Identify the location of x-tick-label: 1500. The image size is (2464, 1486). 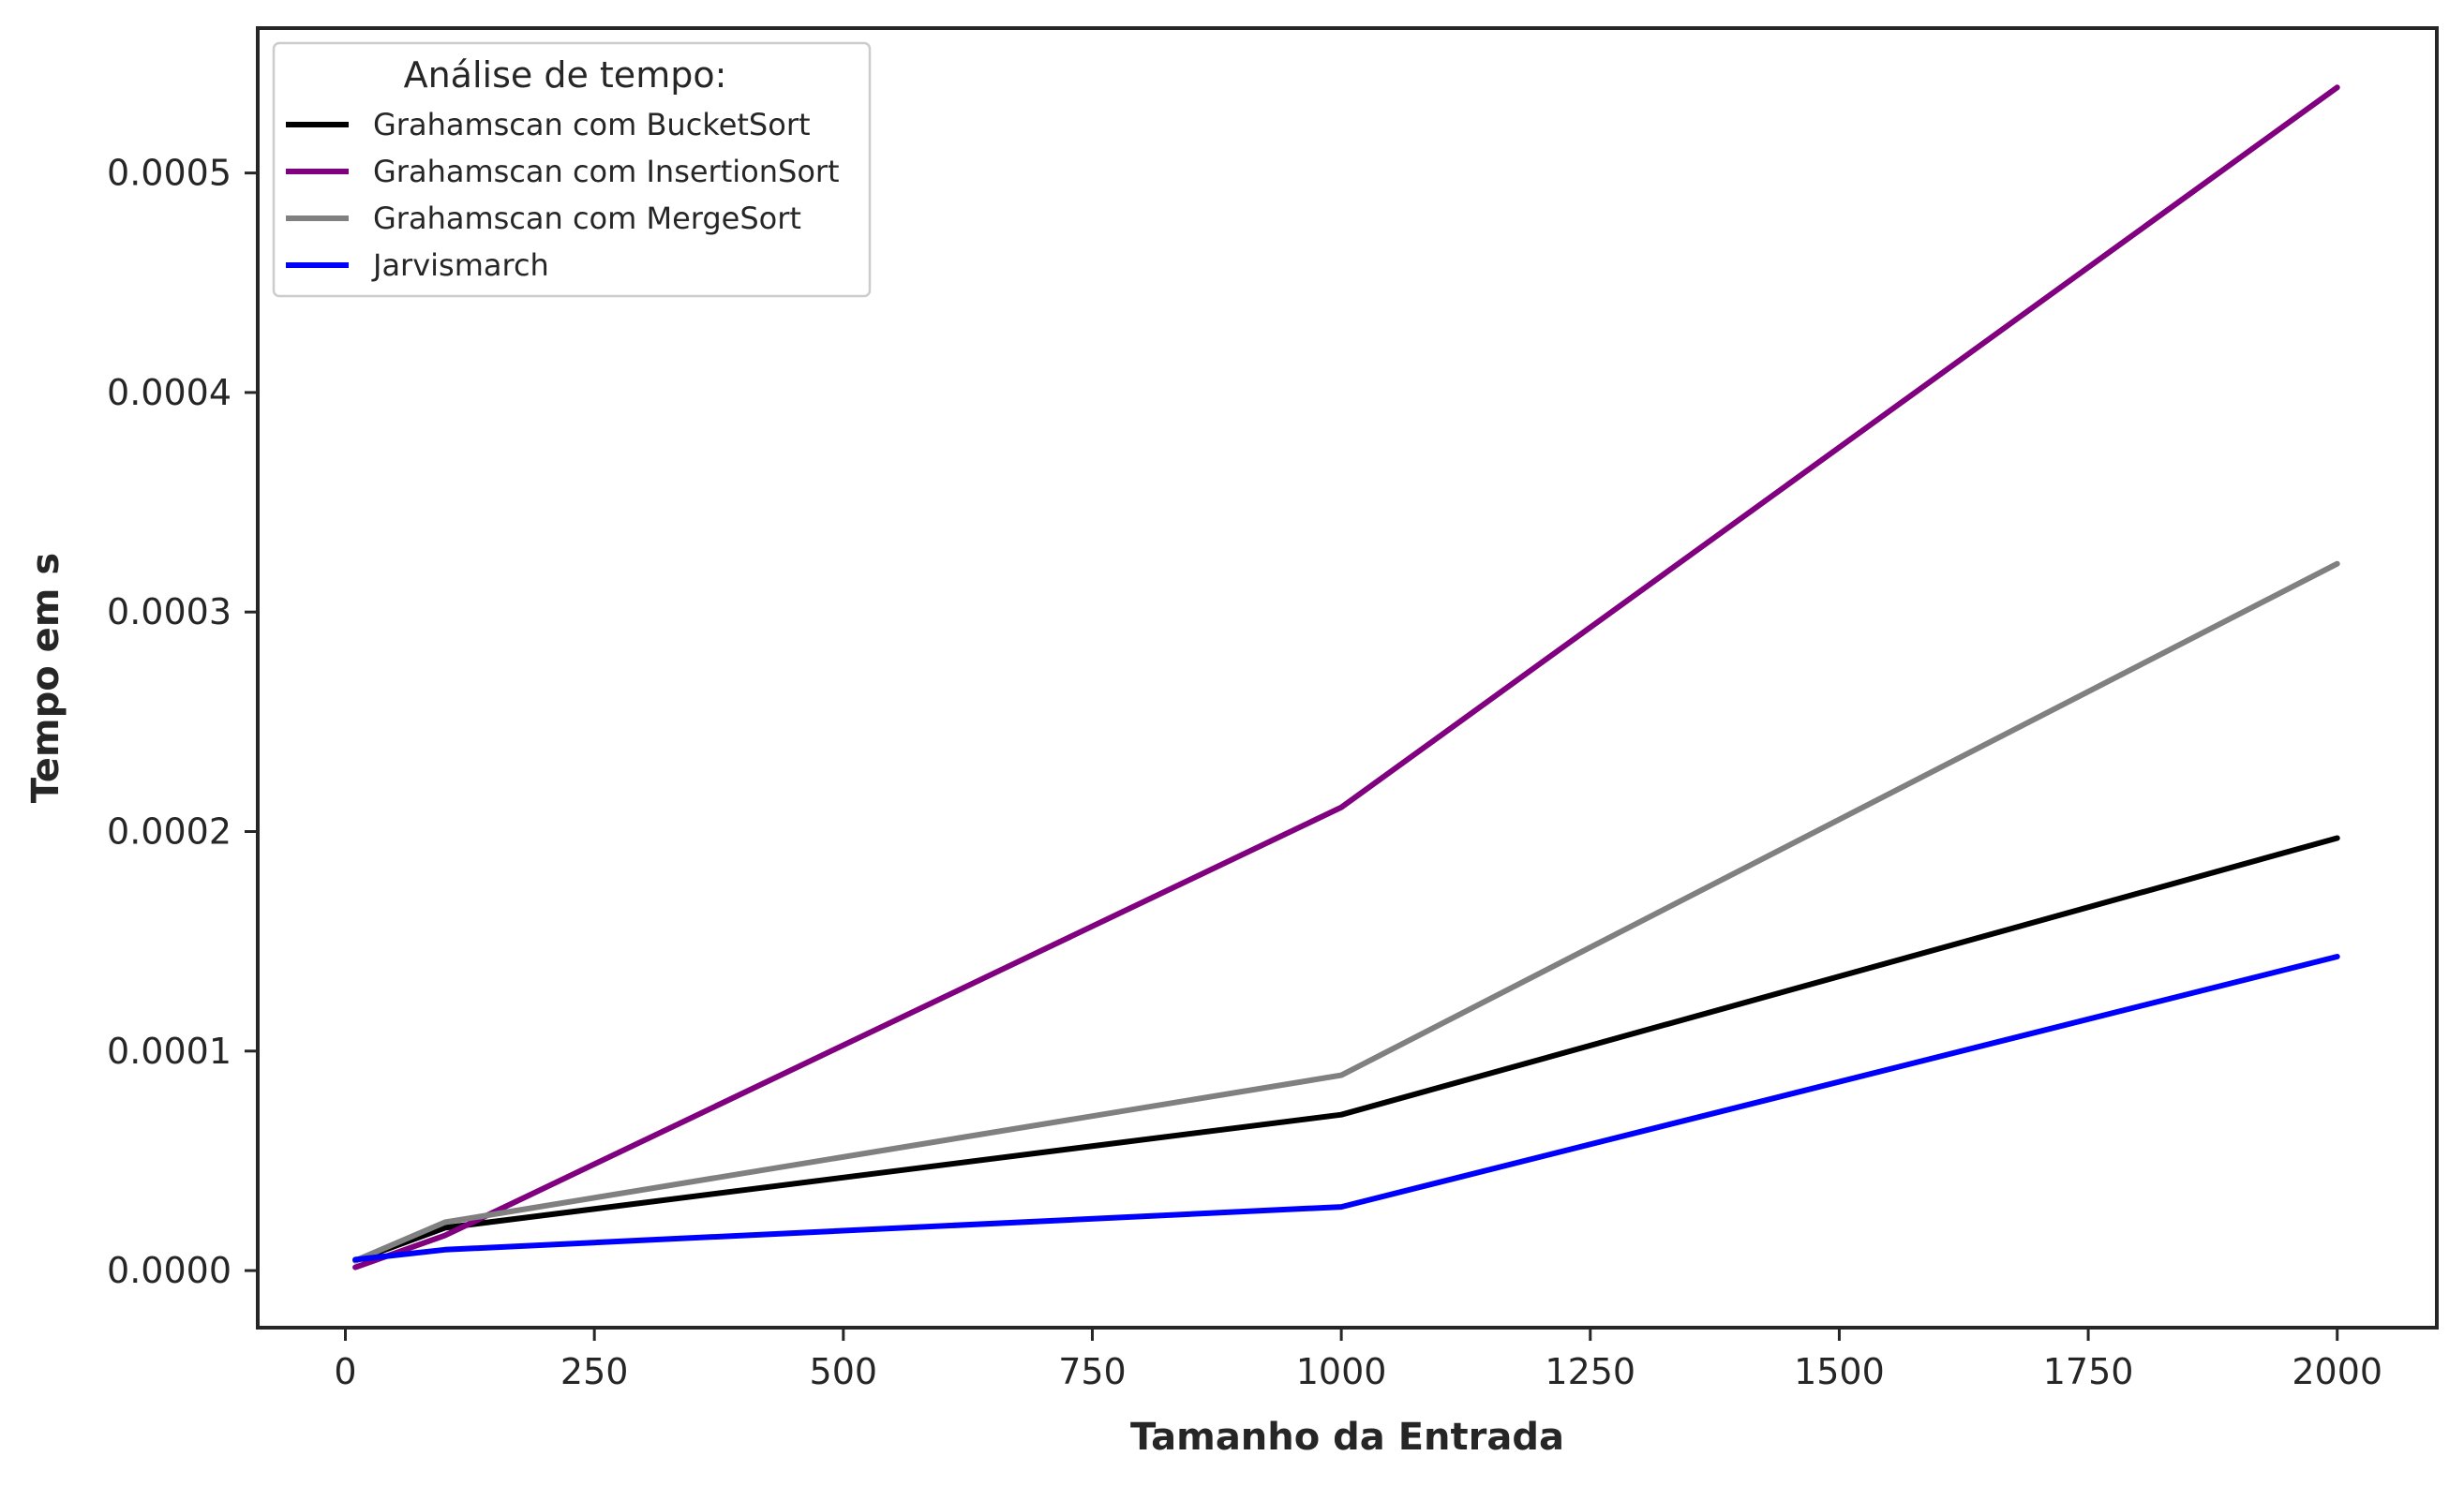
(1839, 1371).